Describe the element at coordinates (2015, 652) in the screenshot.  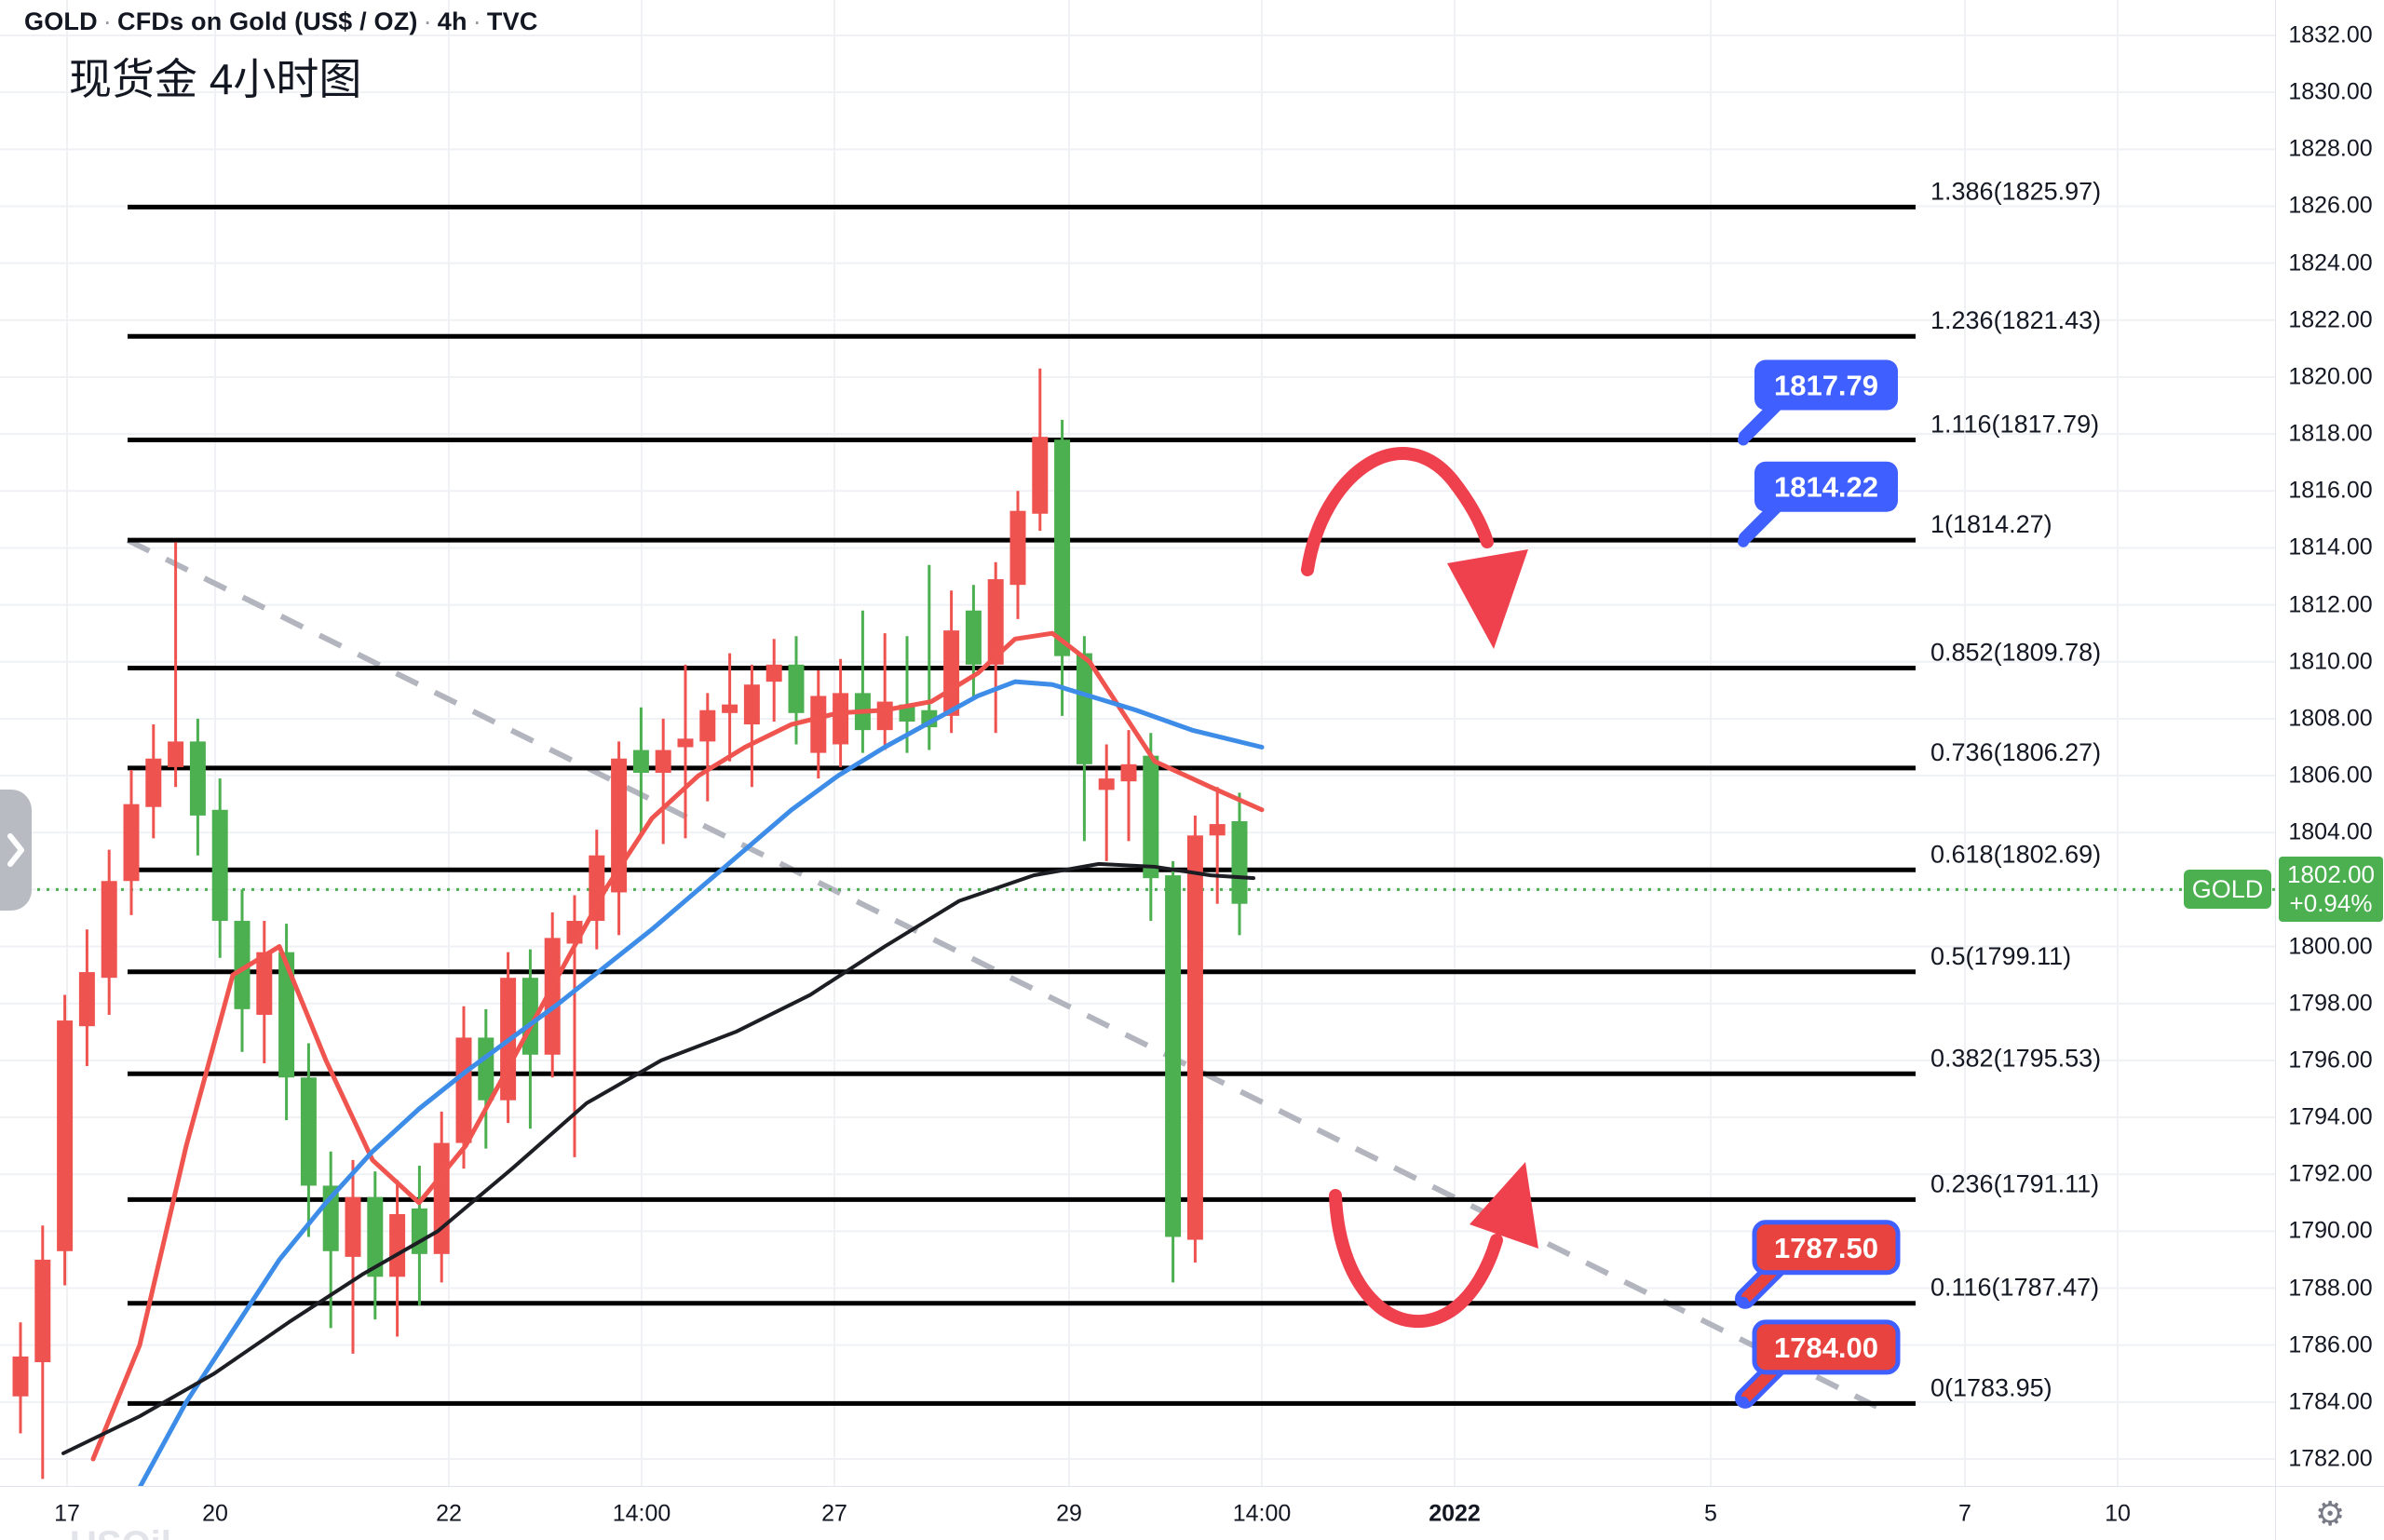
I see `svg-text: 0.852(1809.78)` at that location.